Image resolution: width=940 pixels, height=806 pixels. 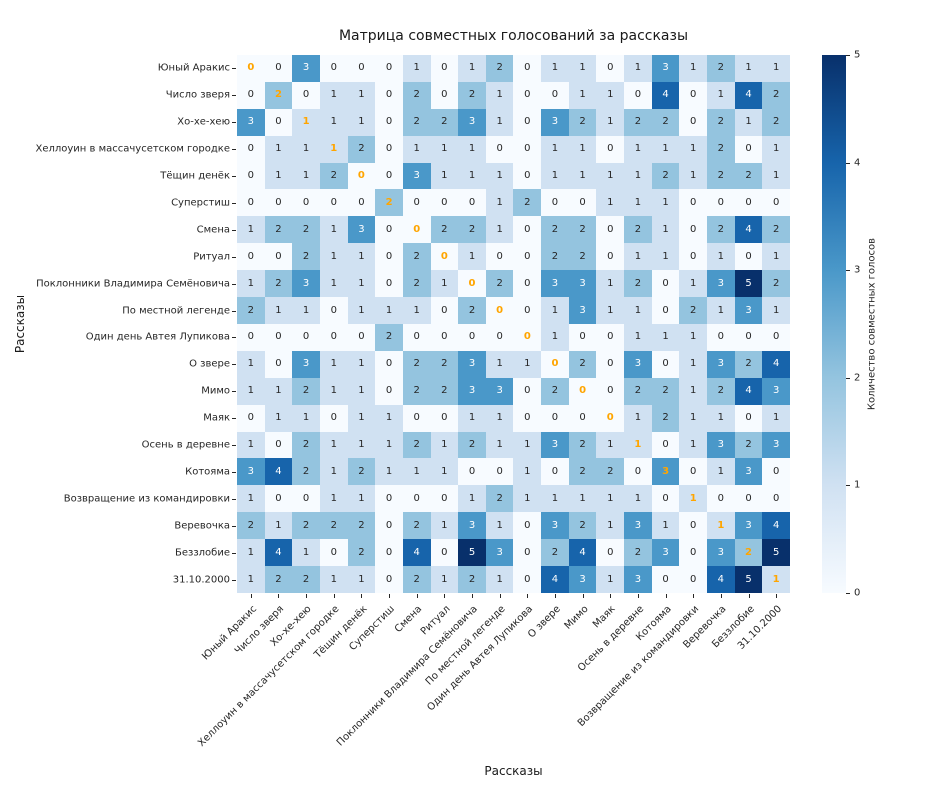 What do you see at coordinates (216, 418) in the screenshot?
I see `y-tick-label: Маяк` at bounding box center [216, 418].